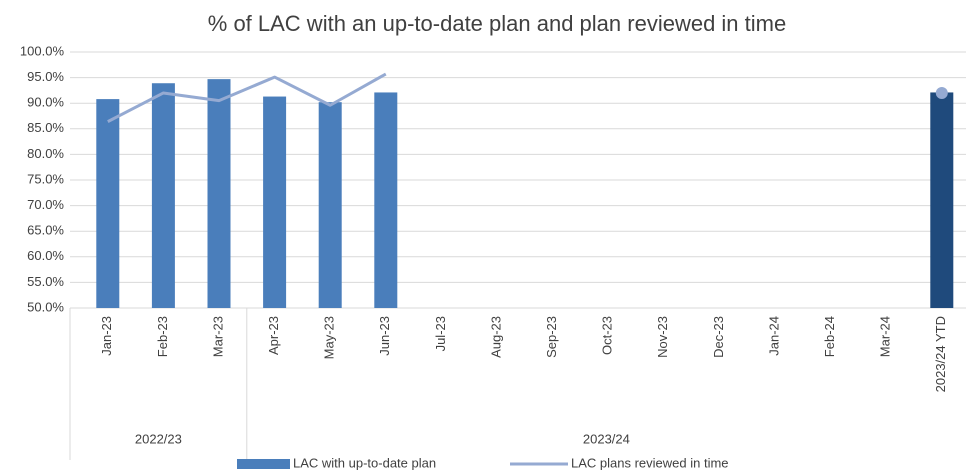  Describe the element at coordinates (495, 337) in the screenshot. I see `x-tick-label: Aug-23` at that location.